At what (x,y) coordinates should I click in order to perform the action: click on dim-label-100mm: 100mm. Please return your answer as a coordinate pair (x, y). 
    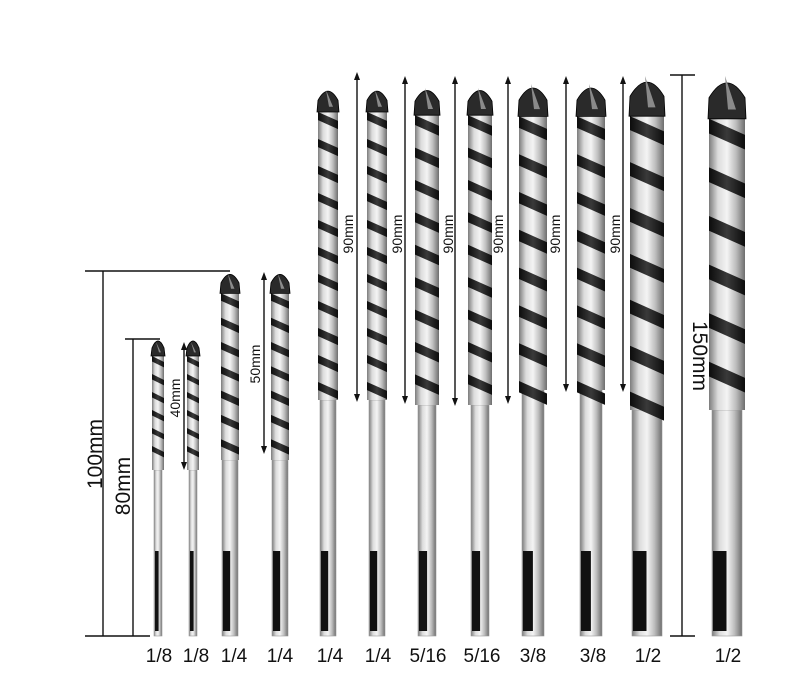
    Looking at the image, I should click on (95, 454).